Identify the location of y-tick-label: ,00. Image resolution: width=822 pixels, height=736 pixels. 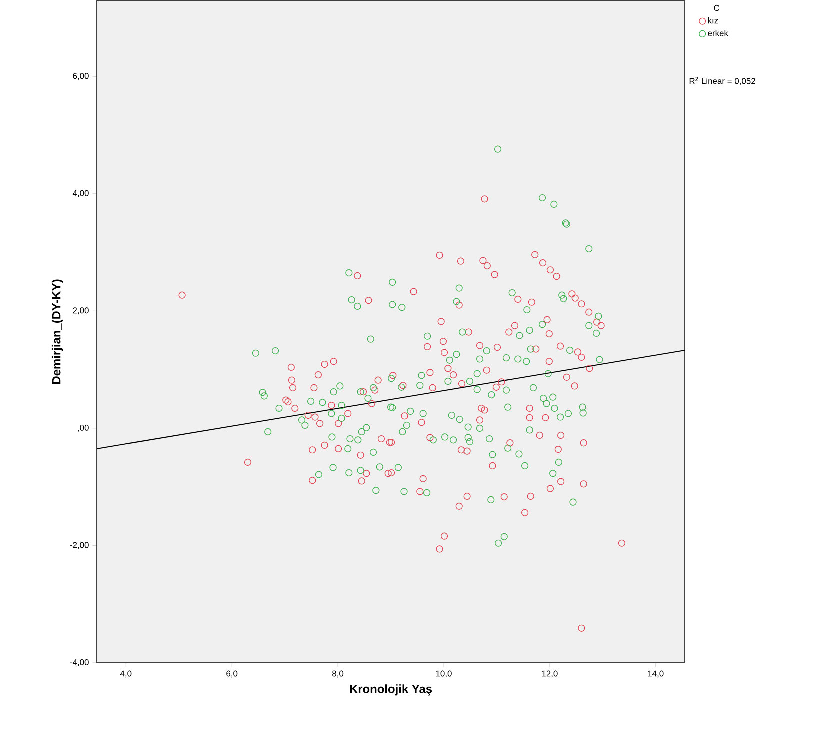
(83, 428).